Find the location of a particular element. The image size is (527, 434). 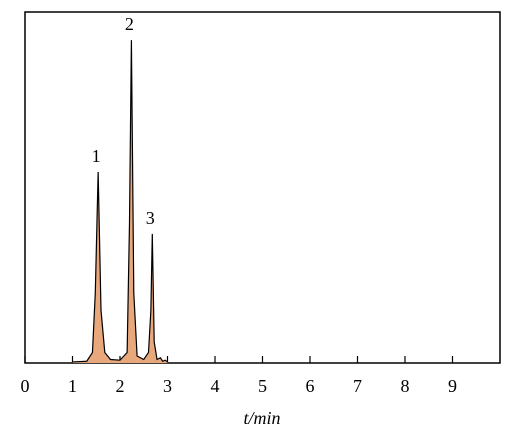

x-tick-label: 5 is located at coordinates (262, 386).